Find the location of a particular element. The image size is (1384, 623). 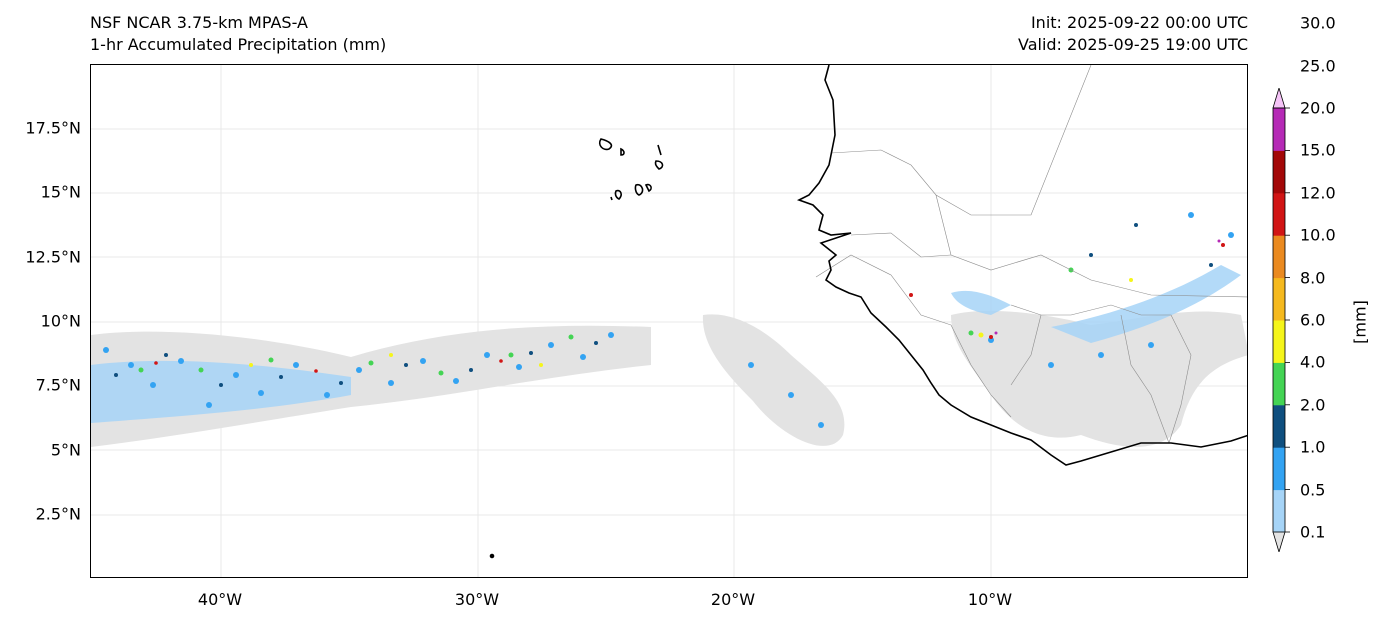

colorbar-level-label: 12.0 is located at coordinates (1318, 193).